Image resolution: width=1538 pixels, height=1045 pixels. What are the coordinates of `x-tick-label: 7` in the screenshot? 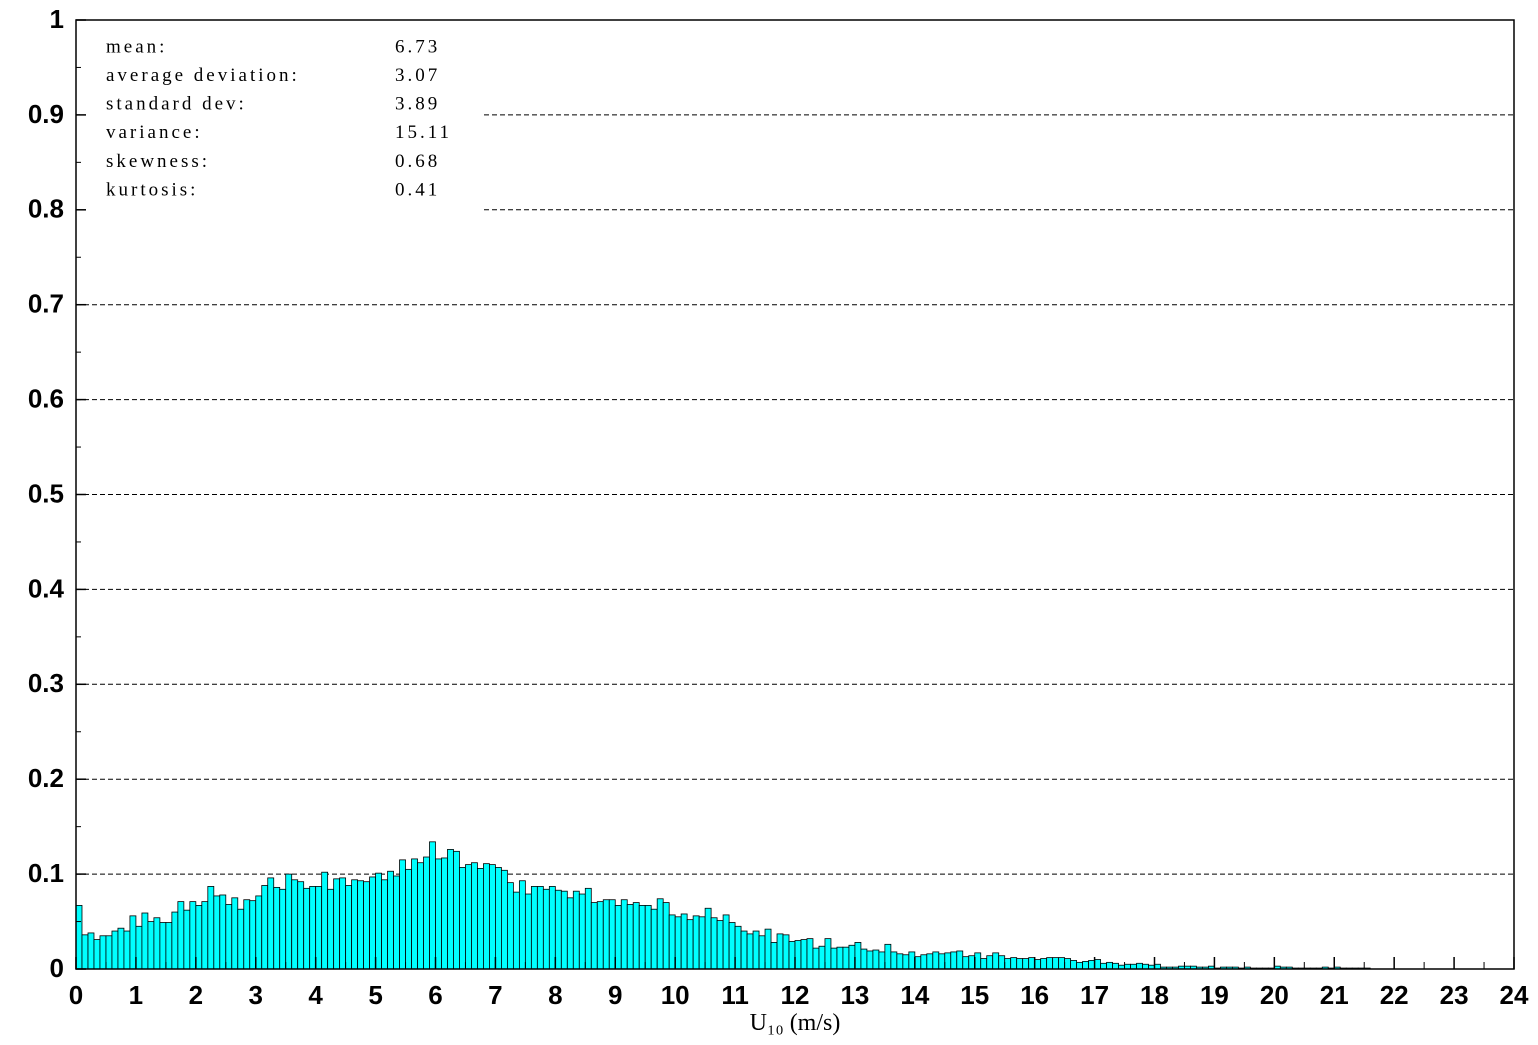 It's located at (495, 995).